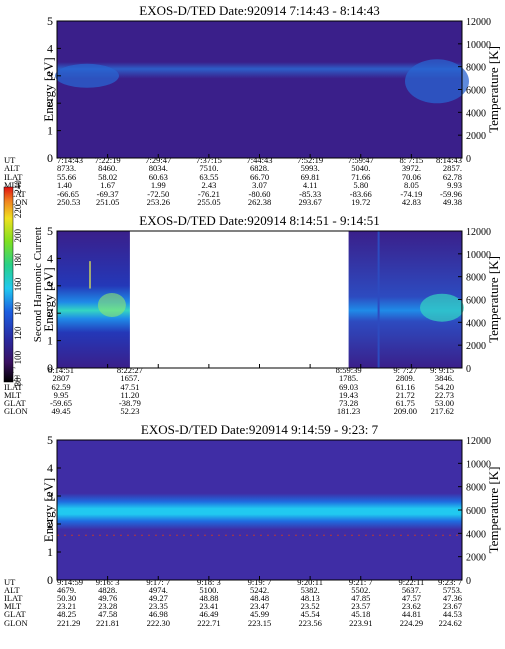 The width and height of the screenshot is (505, 649). What do you see at coordinates (468, 581) in the screenshot?
I see `y2-tick-label: 0` at bounding box center [468, 581].